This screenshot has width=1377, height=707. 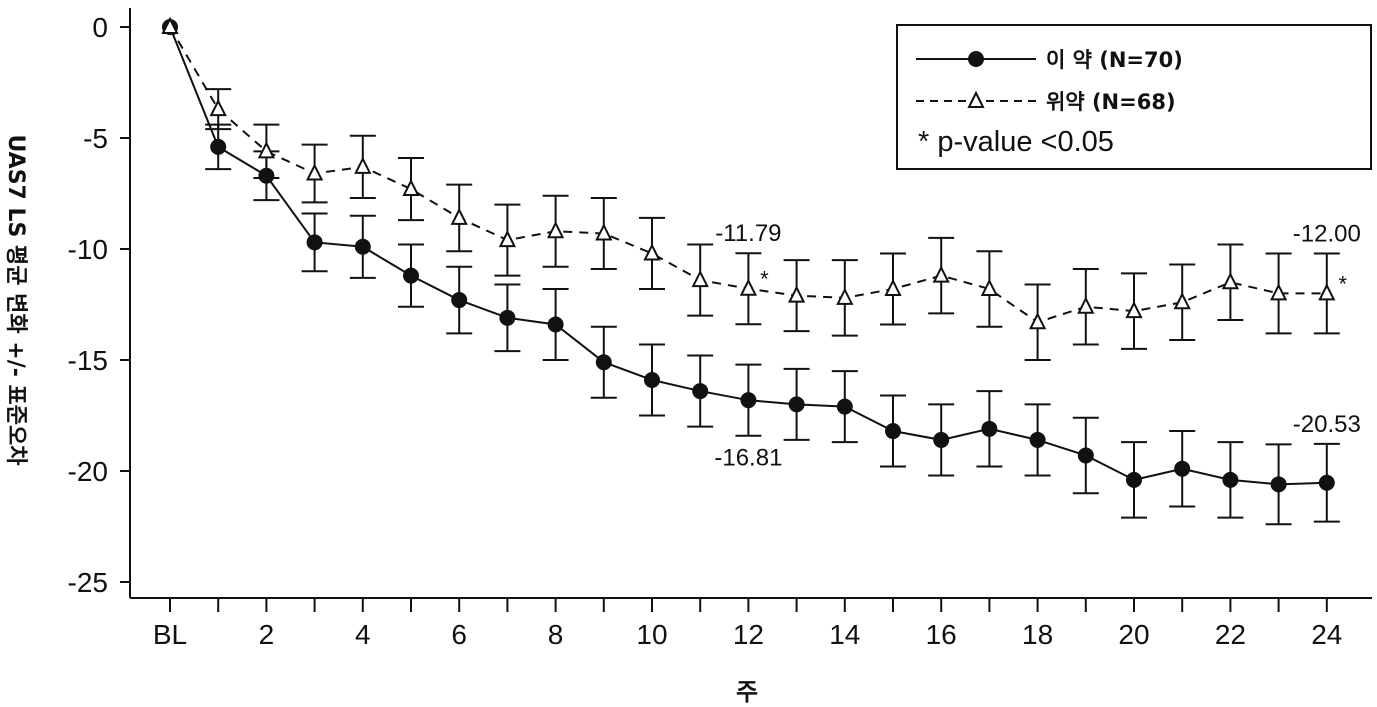 What do you see at coordinates (1133, 634) in the screenshot?
I see `x-tick-label: 20` at bounding box center [1133, 634].